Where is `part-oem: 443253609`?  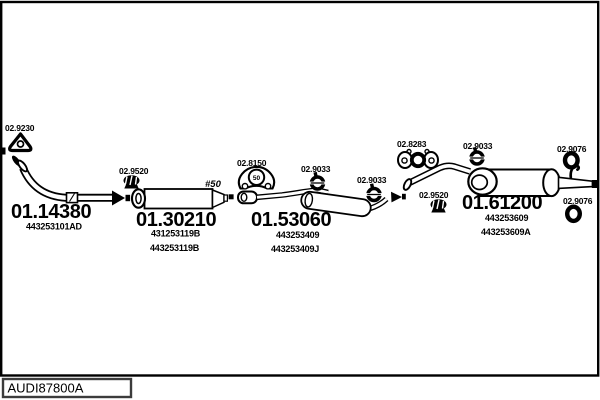
part-oem: 443253609 is located at coordinates (506, 218).